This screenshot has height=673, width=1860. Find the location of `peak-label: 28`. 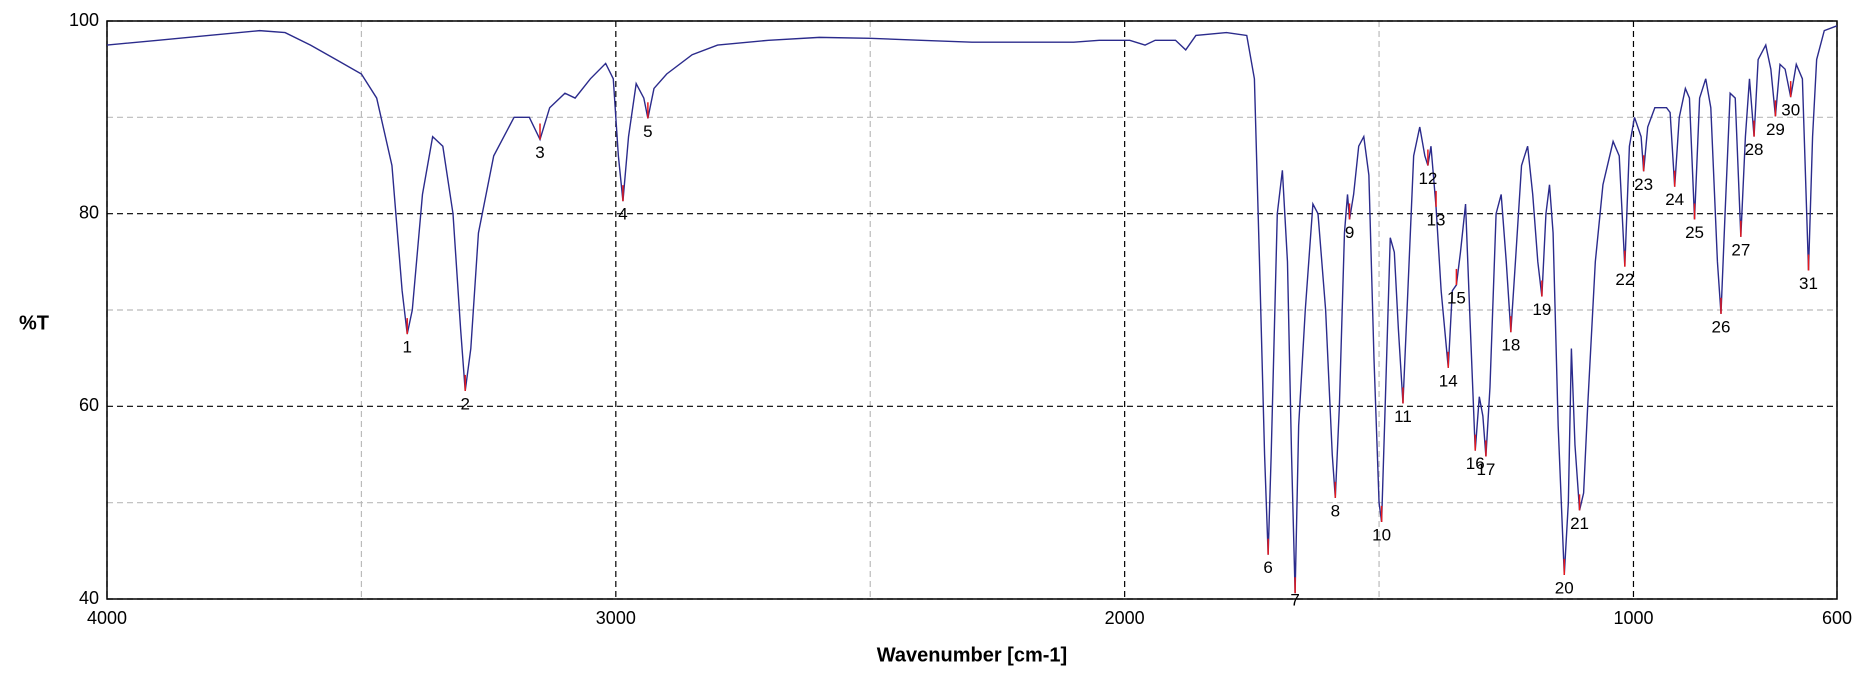

peak-label: 28 is located at coordinates (1754, 149).